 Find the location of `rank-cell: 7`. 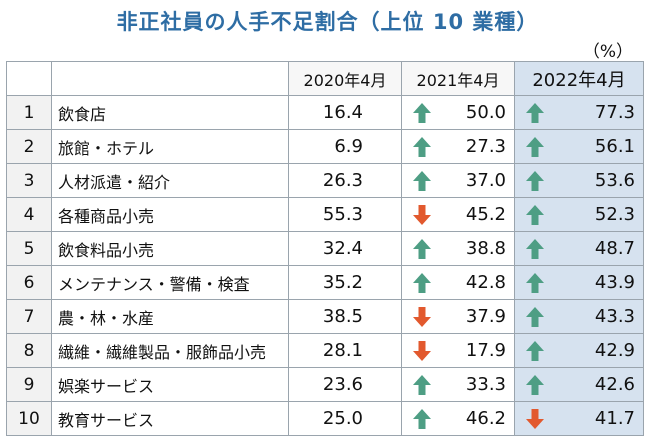

rank-cell: 7 is located at coordinates (29, 316).